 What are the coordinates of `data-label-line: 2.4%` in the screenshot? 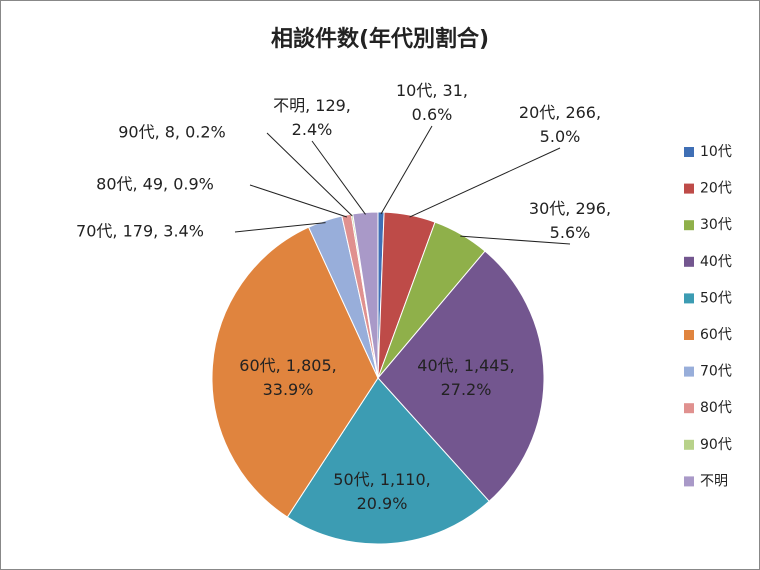 It's located at (312, 129).